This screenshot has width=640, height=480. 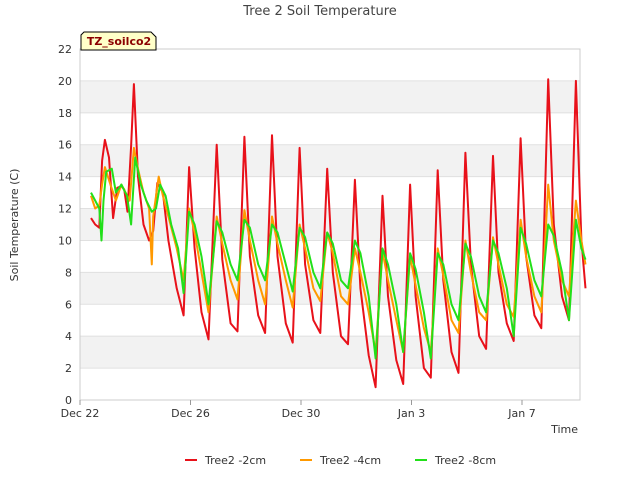 What do you see at coordinates (65, 240) in the screenshot?
I see `y-tick-label: 10` at bounding box center [65, 240].